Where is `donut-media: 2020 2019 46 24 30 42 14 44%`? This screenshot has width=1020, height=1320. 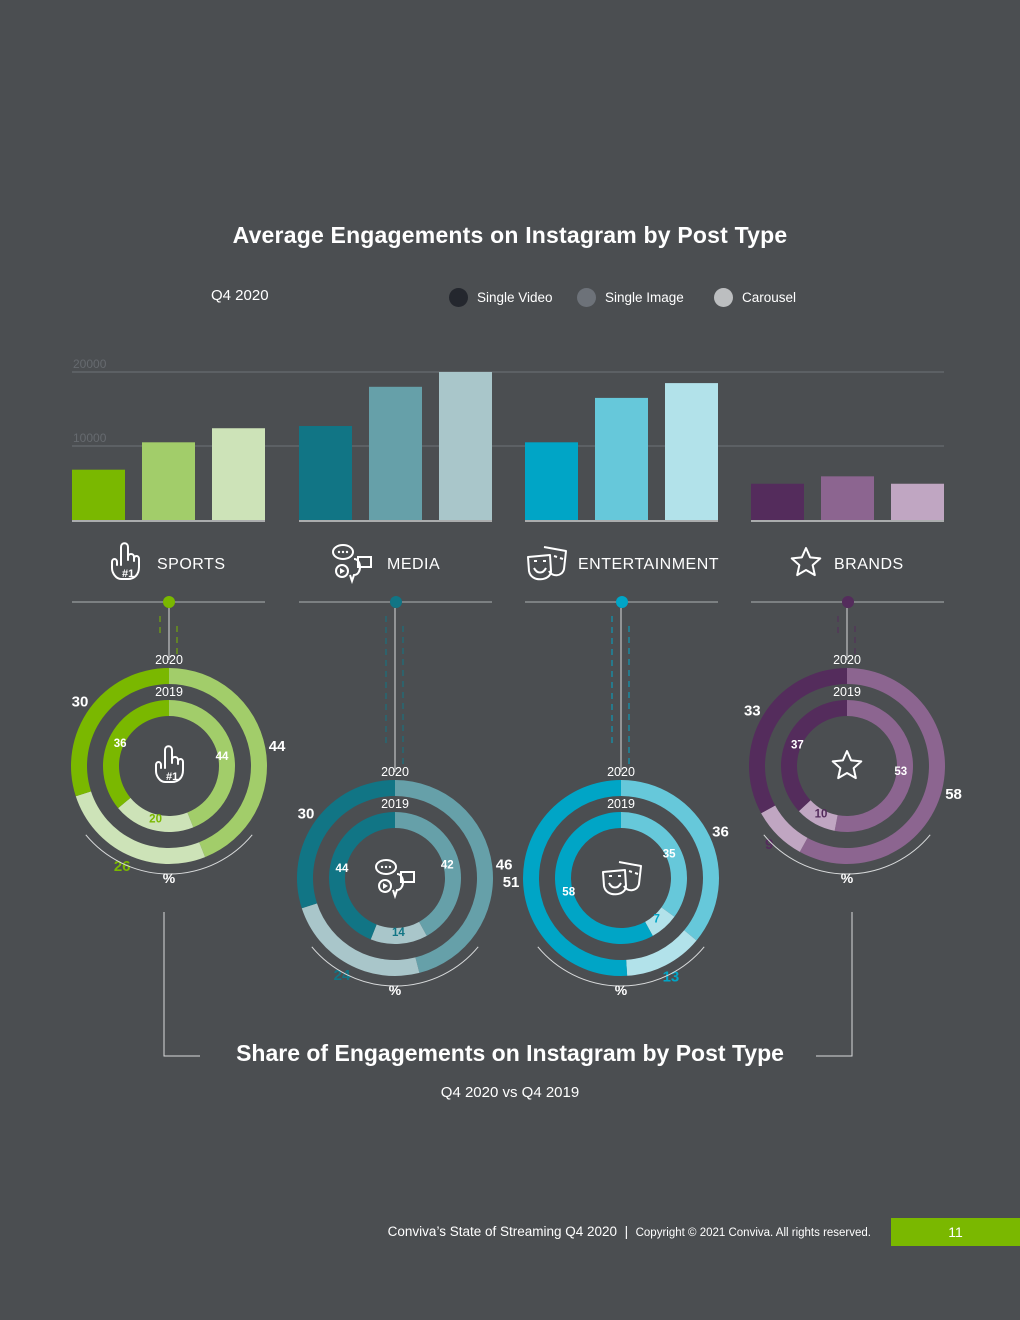
donut-media: 2020 2019 46 24 30 42 14 44% is located at coordinates (404, 803).